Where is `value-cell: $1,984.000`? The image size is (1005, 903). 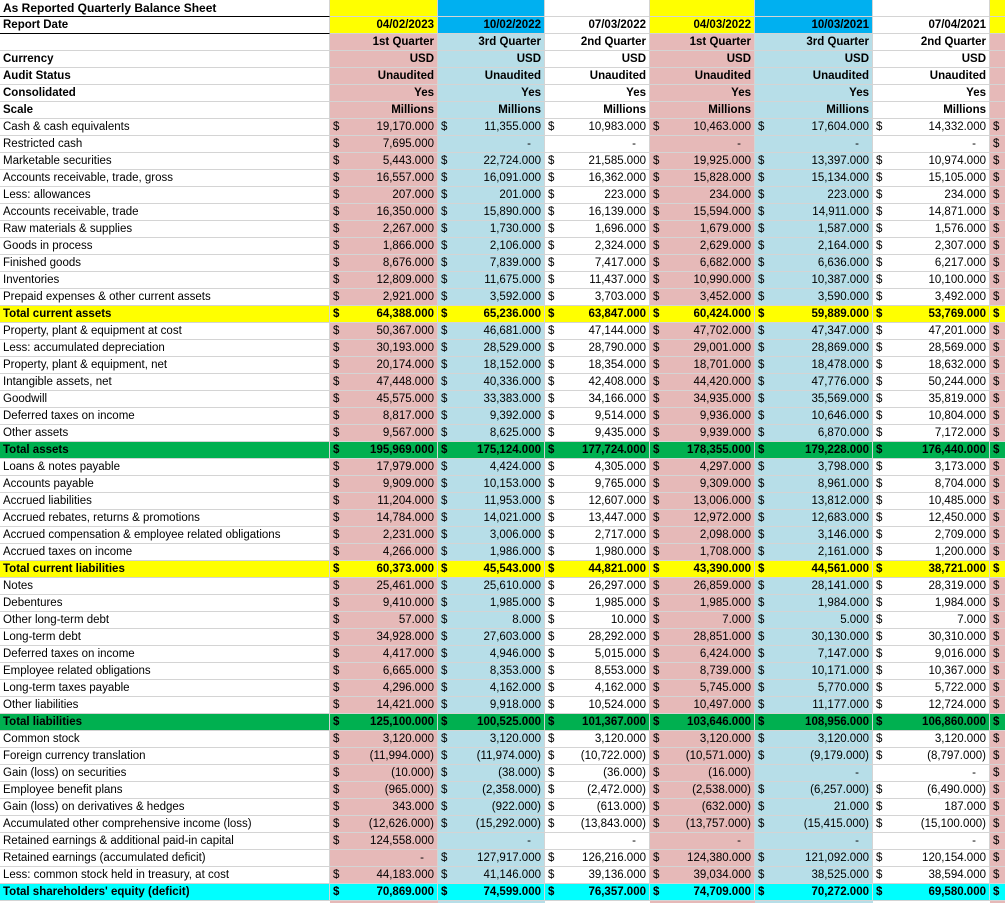 value-cell: $1,984.000 is located at coordinates (931, 603).